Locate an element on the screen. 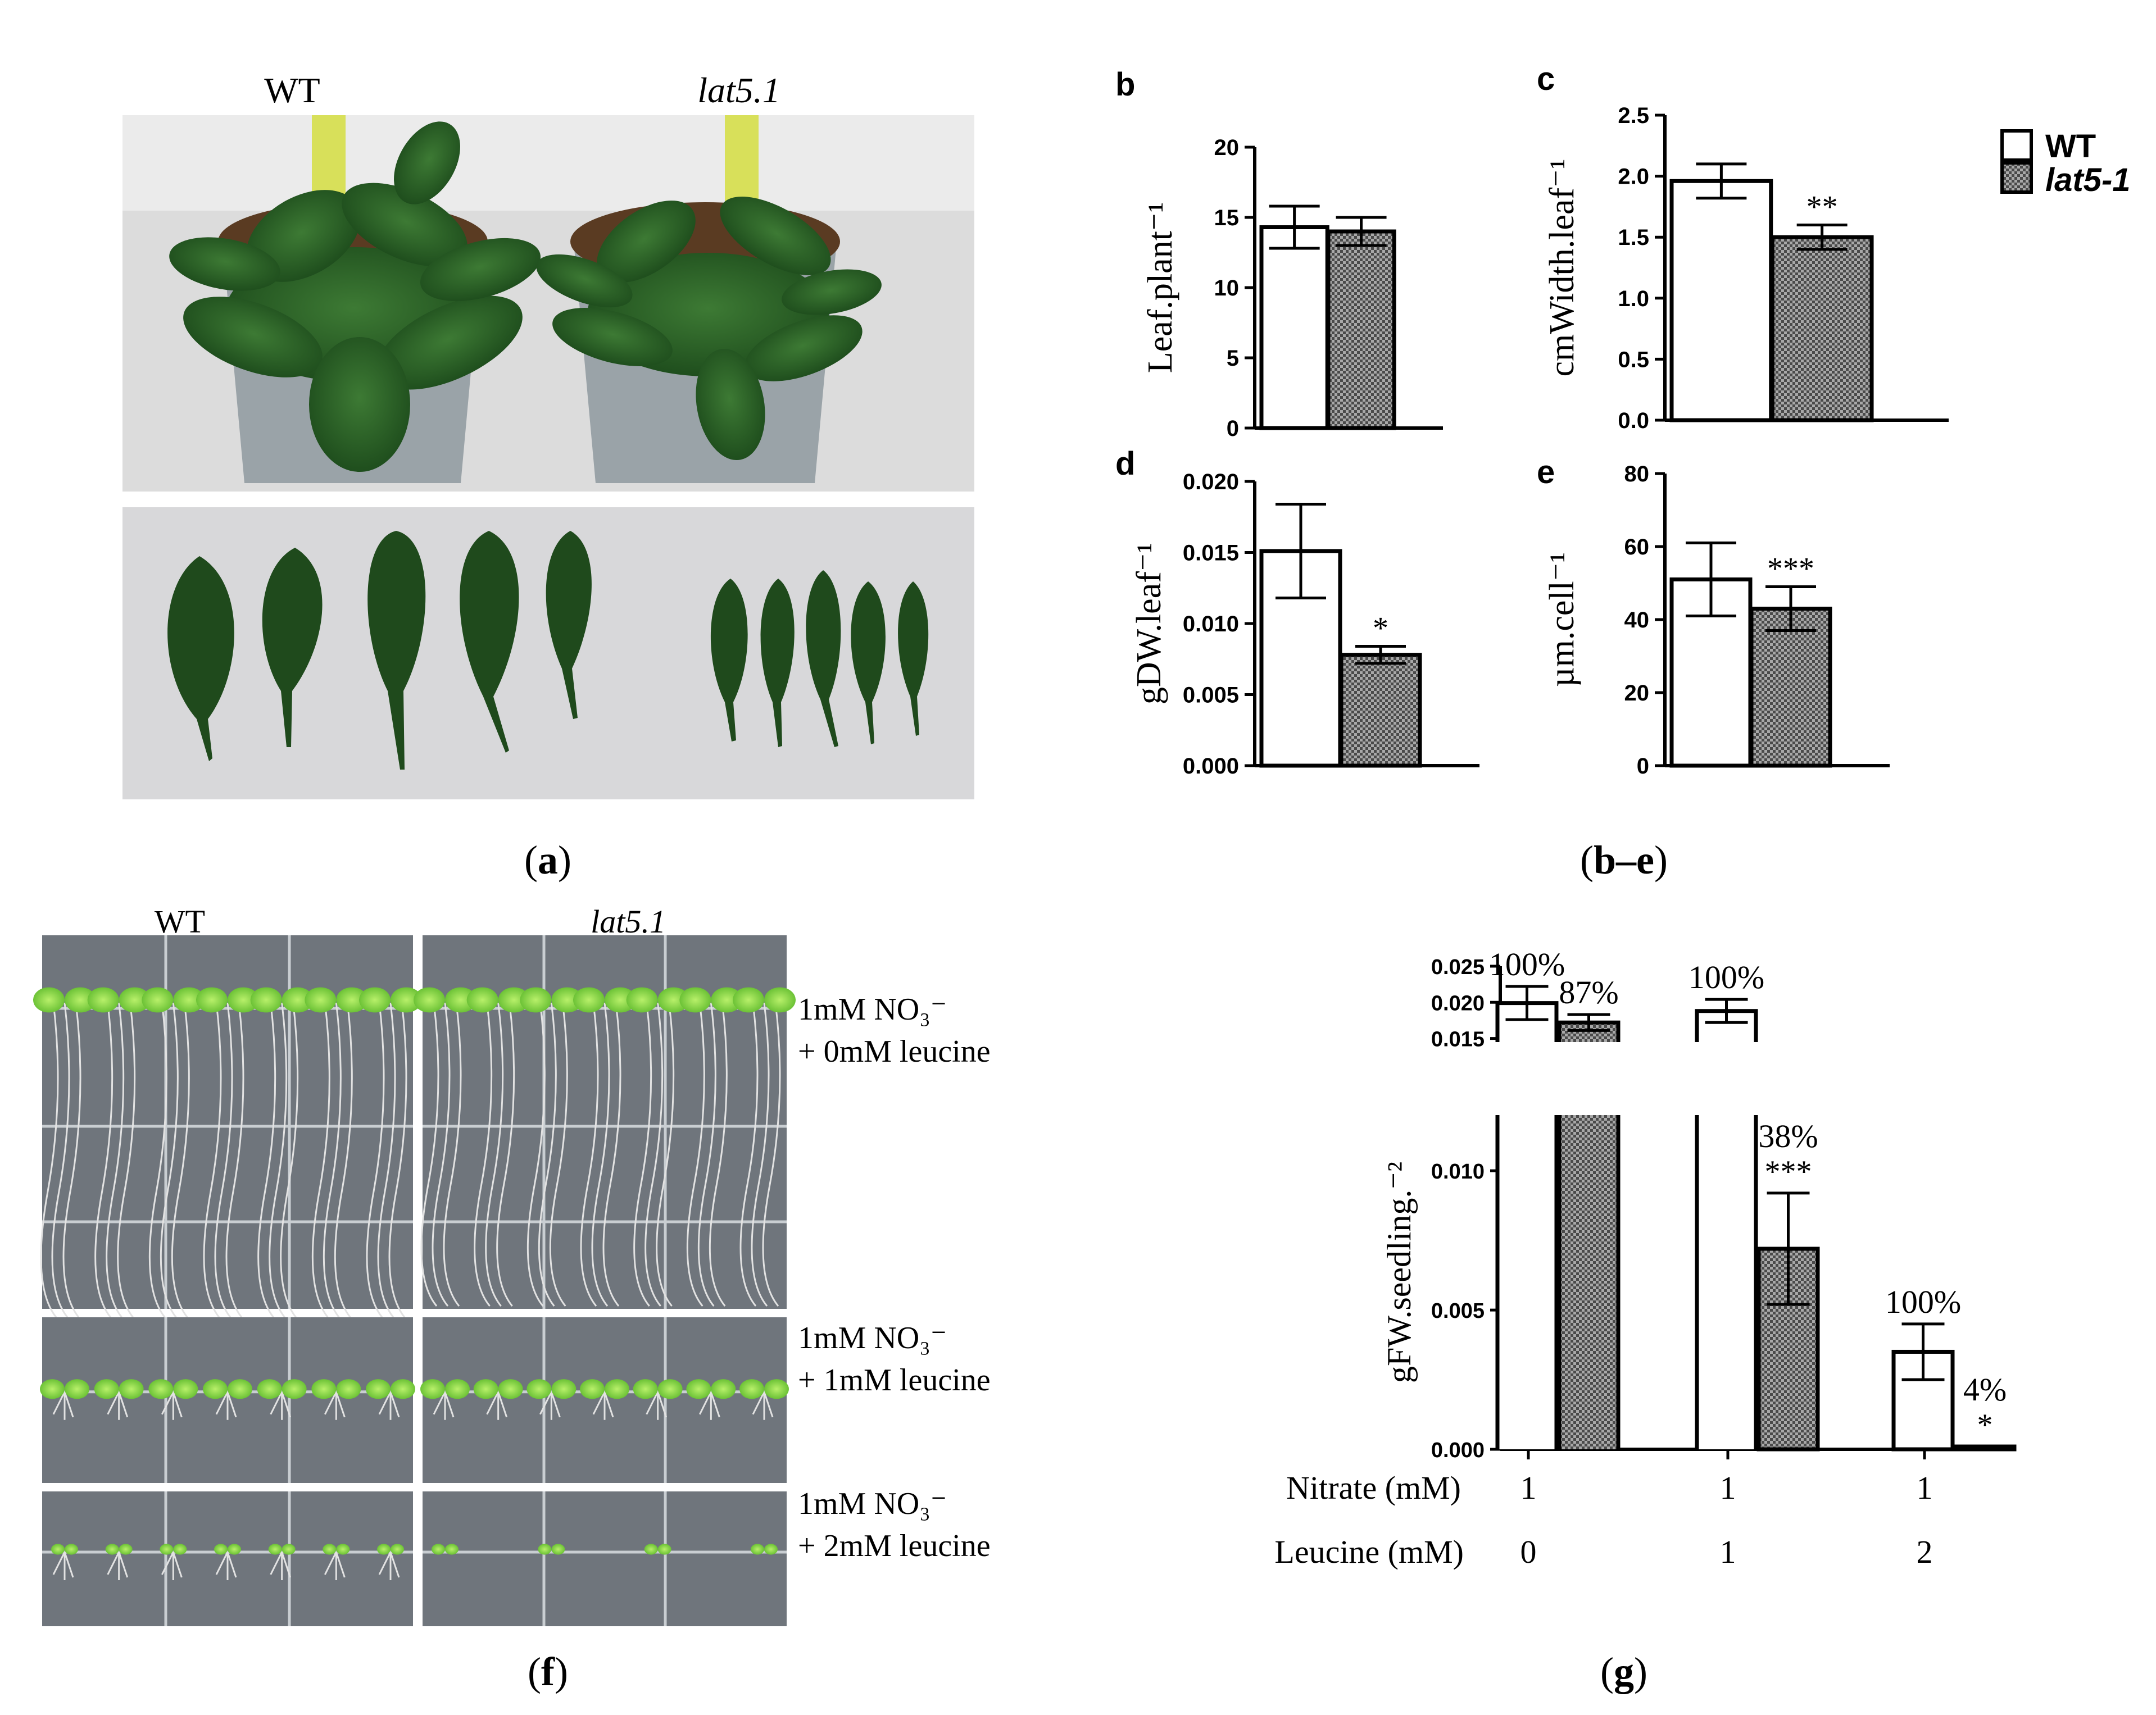  chart-e-significance: *** is located at coordinates (1790, 569).